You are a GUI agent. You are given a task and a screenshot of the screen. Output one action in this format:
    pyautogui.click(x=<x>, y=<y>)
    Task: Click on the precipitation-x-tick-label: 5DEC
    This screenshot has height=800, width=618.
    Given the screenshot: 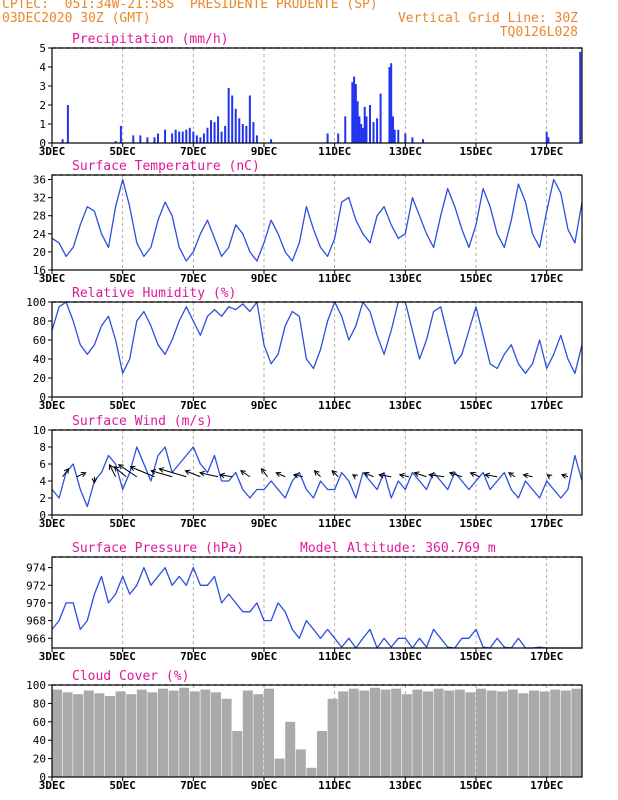 What is the action you would take?
    pyautogui.click(x=122, y=151)
    